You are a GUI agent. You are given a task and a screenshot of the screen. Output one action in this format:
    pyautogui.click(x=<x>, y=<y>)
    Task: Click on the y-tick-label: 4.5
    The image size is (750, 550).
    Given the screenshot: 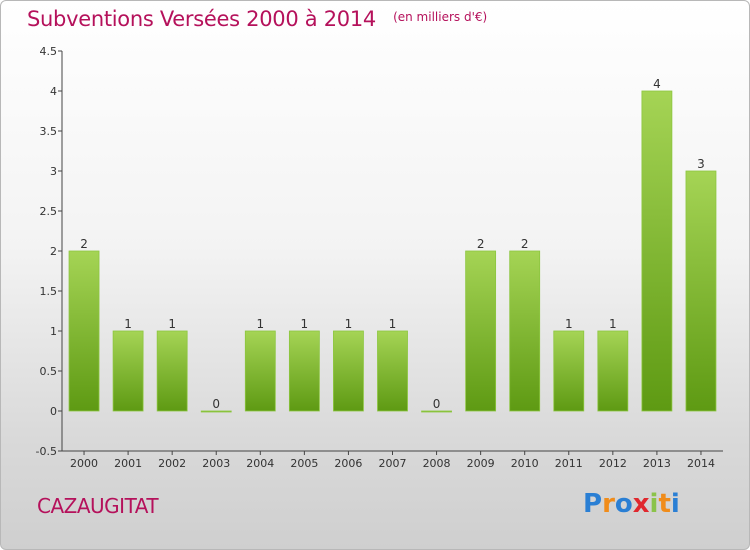 What is the action you would take?
    pyautogui.click(x=49, y=51)
    